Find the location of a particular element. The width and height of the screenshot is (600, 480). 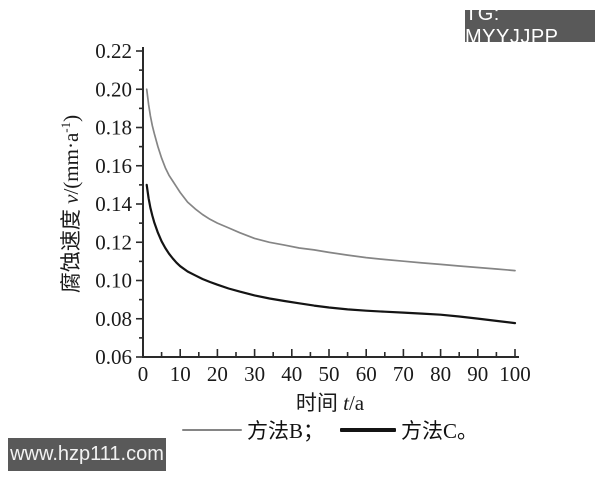

y-axis-unit: /(mm·a is located at coordinates (71, 163).